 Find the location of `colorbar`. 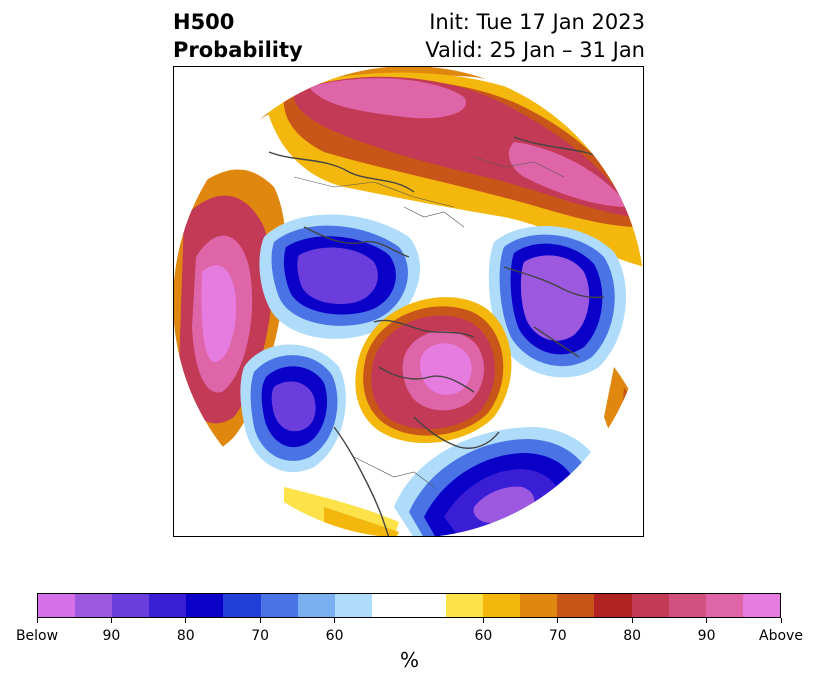

colorbar is located at coordinates (409, 605).